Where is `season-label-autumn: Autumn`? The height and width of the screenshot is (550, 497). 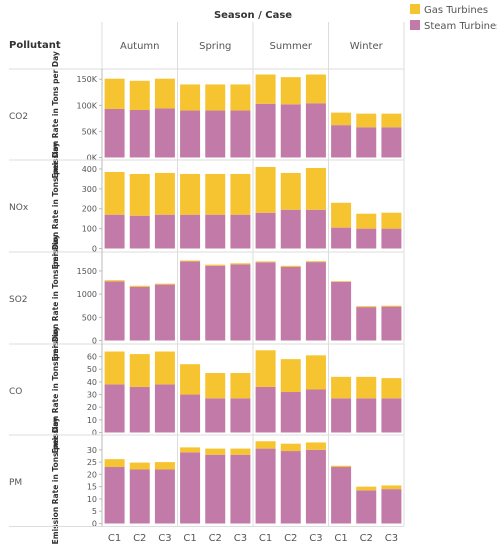 season-label-autumn: Autumn is located at coordinates (140, 46).